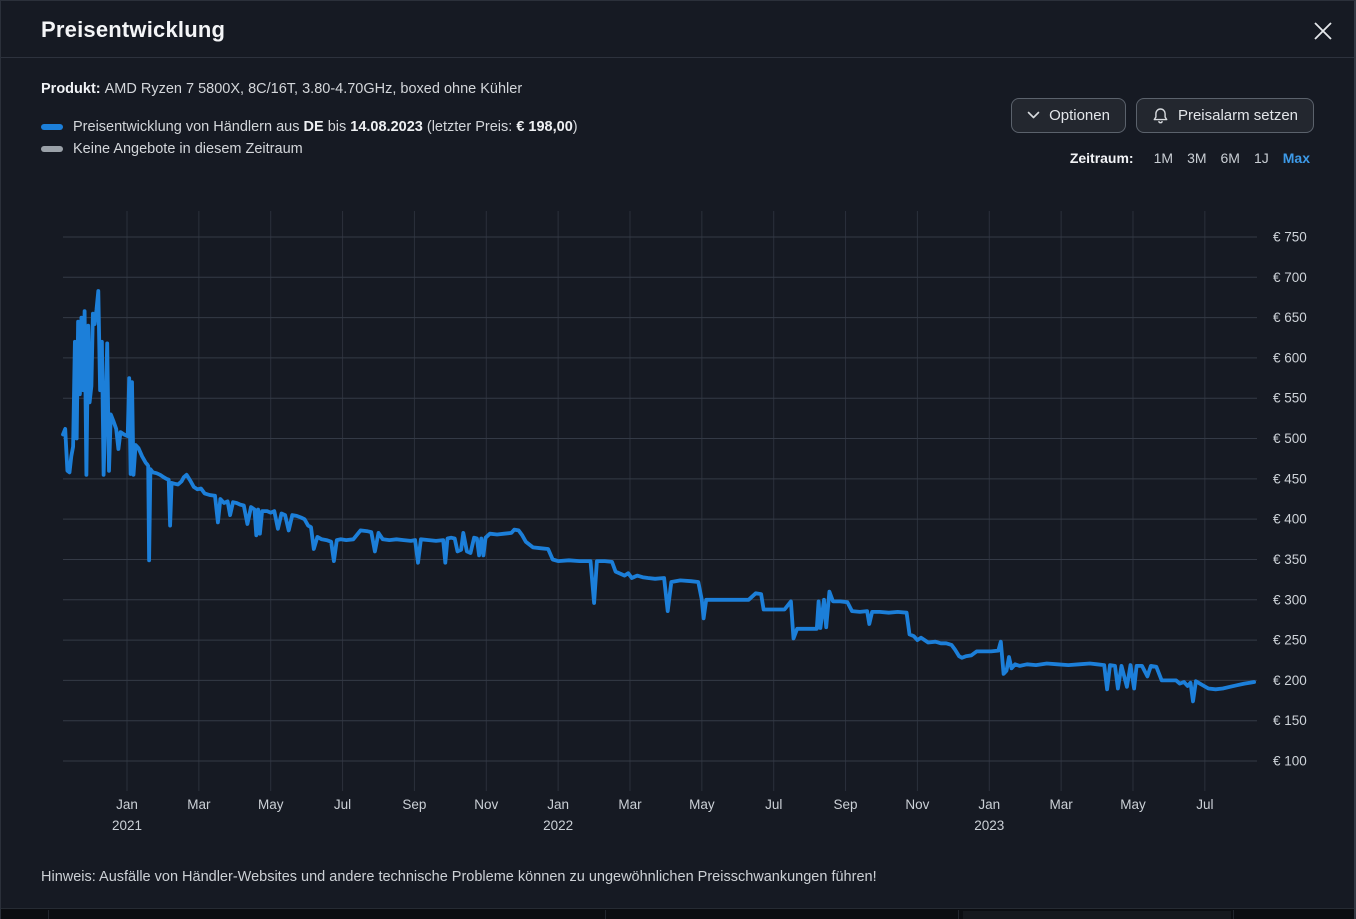 This screenshot has height=919, width=1356. I want to click on y-tick-label: € 700, so click(1290, 277).